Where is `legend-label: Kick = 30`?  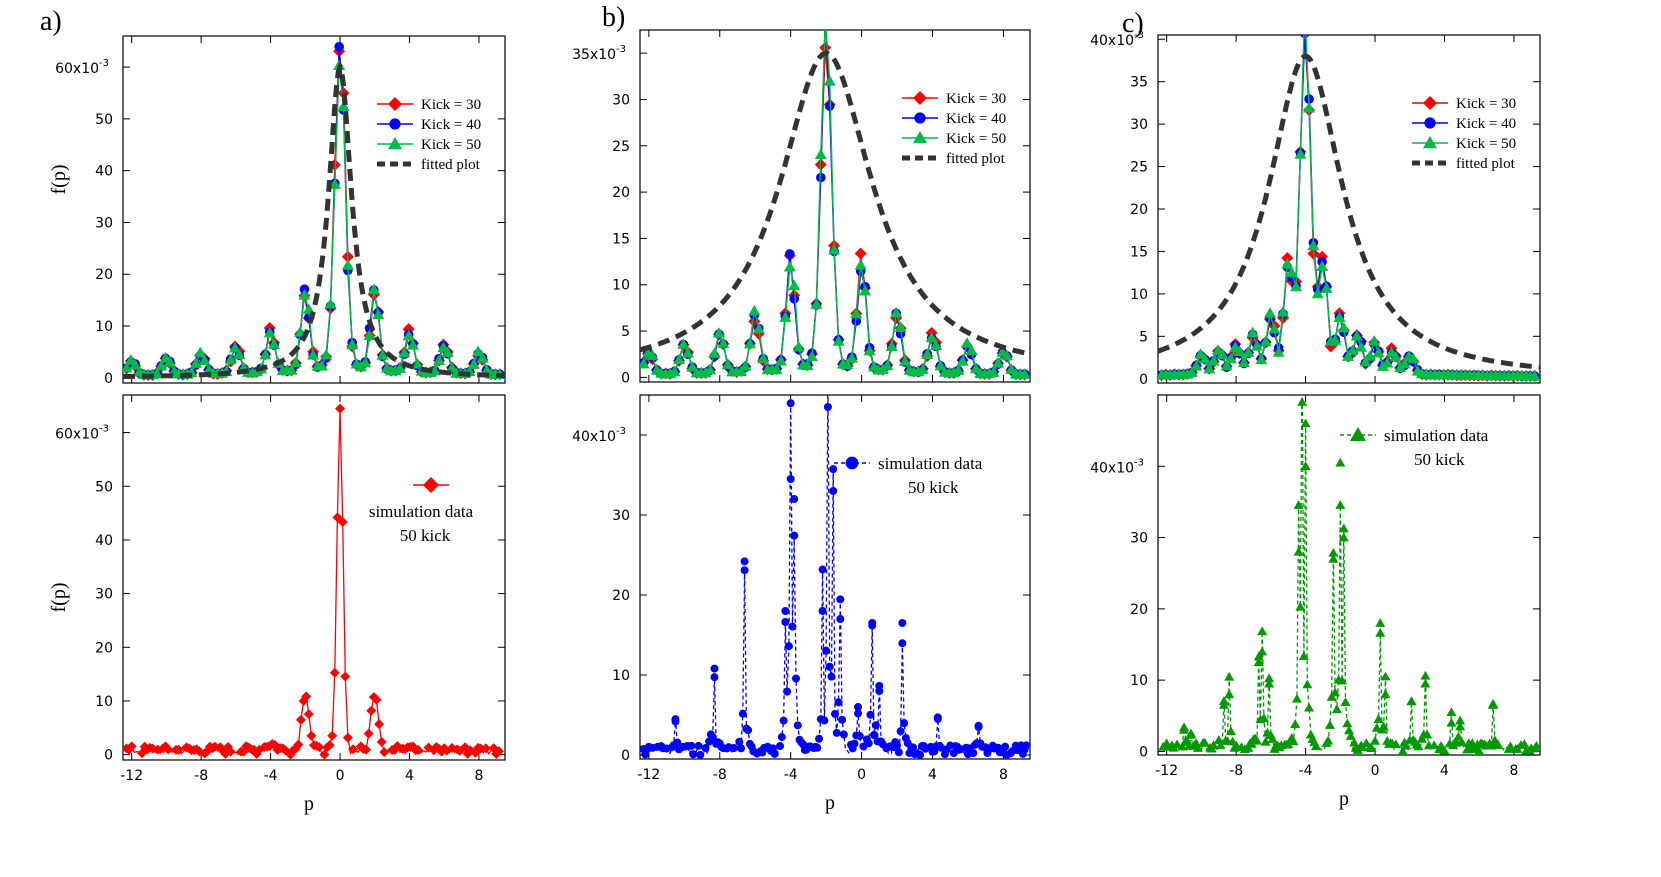 legend-label: Kick = 30 is located at coordinates (976, 99).